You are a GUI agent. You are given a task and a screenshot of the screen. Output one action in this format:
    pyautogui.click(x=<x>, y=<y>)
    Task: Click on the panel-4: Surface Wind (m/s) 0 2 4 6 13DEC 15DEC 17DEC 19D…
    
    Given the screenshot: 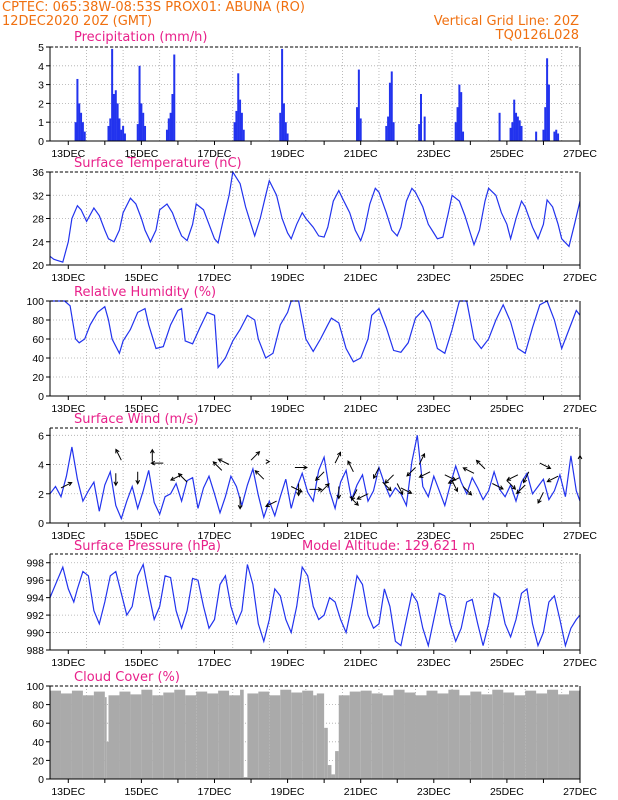 What is the action you would take?
    pyautogui.click(x=317, y=477)
    